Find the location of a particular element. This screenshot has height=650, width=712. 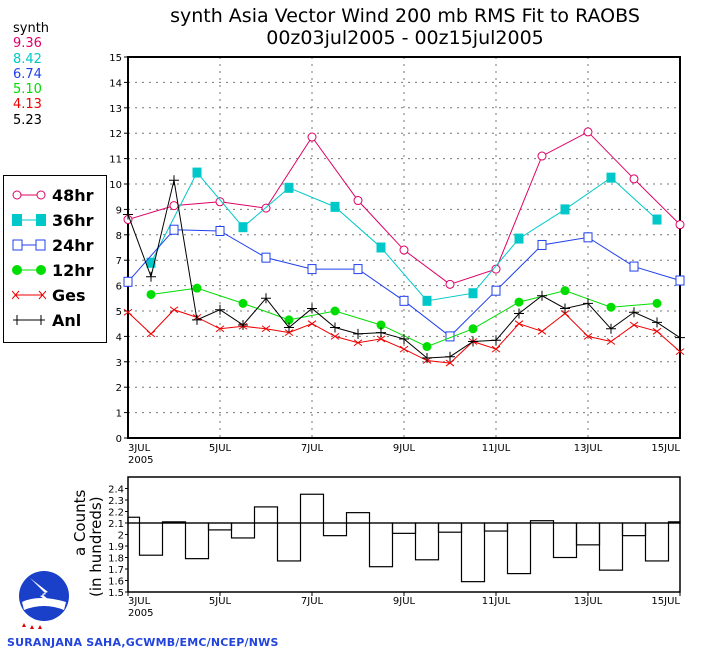

filled-circle-marker-icon is located at coordinates (29, 270).